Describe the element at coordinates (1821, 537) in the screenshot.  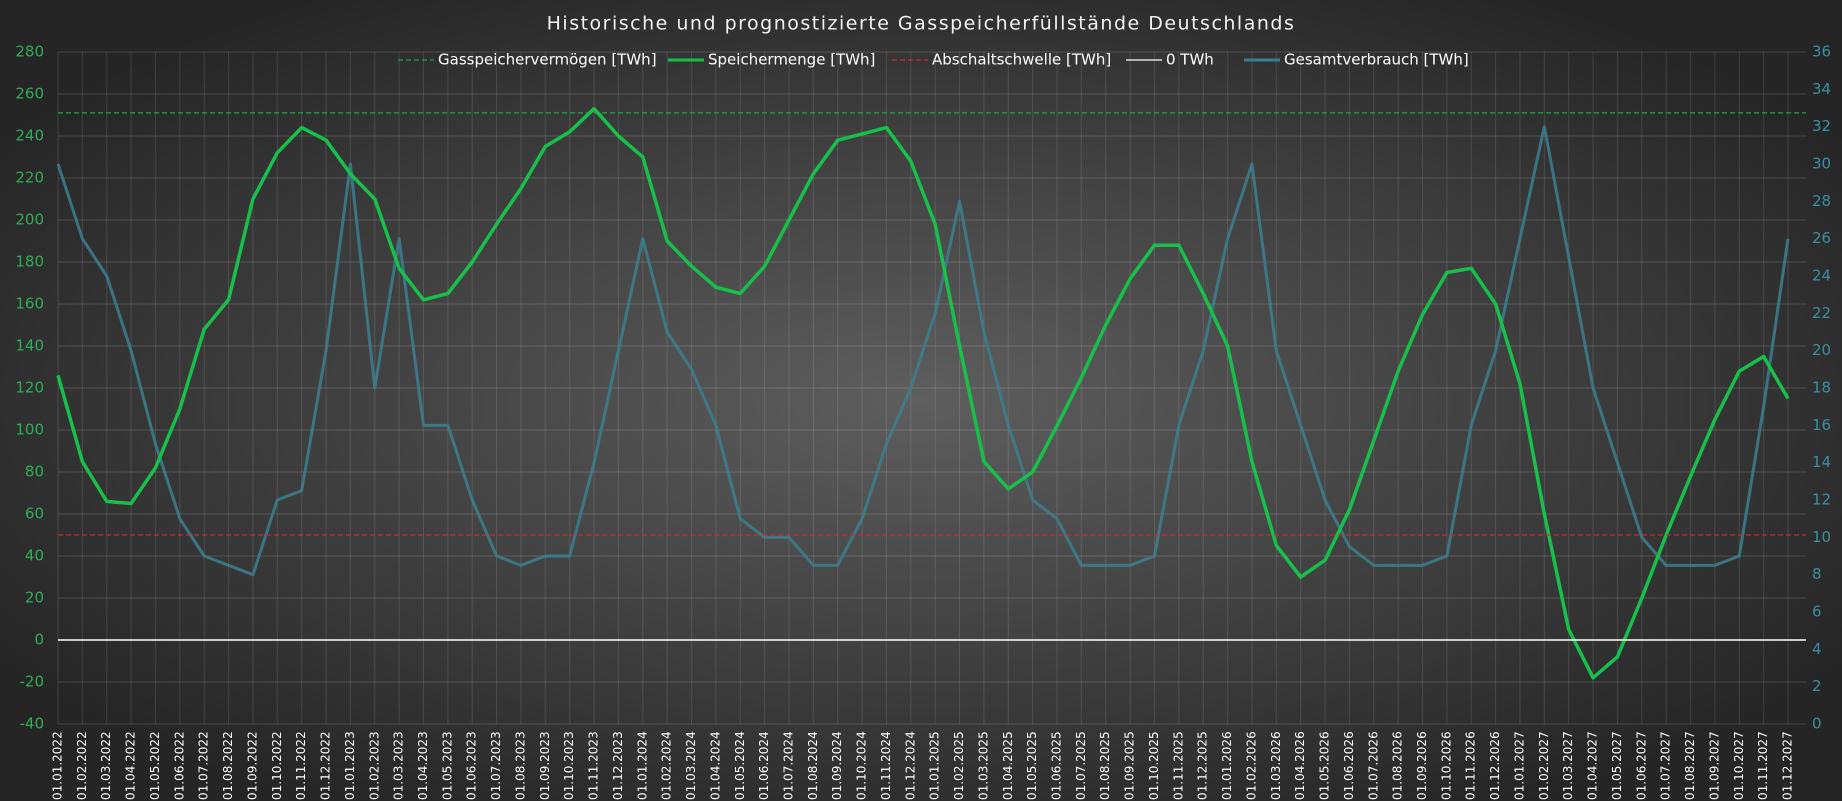
I see `y2-tick-label: 10` at that location.